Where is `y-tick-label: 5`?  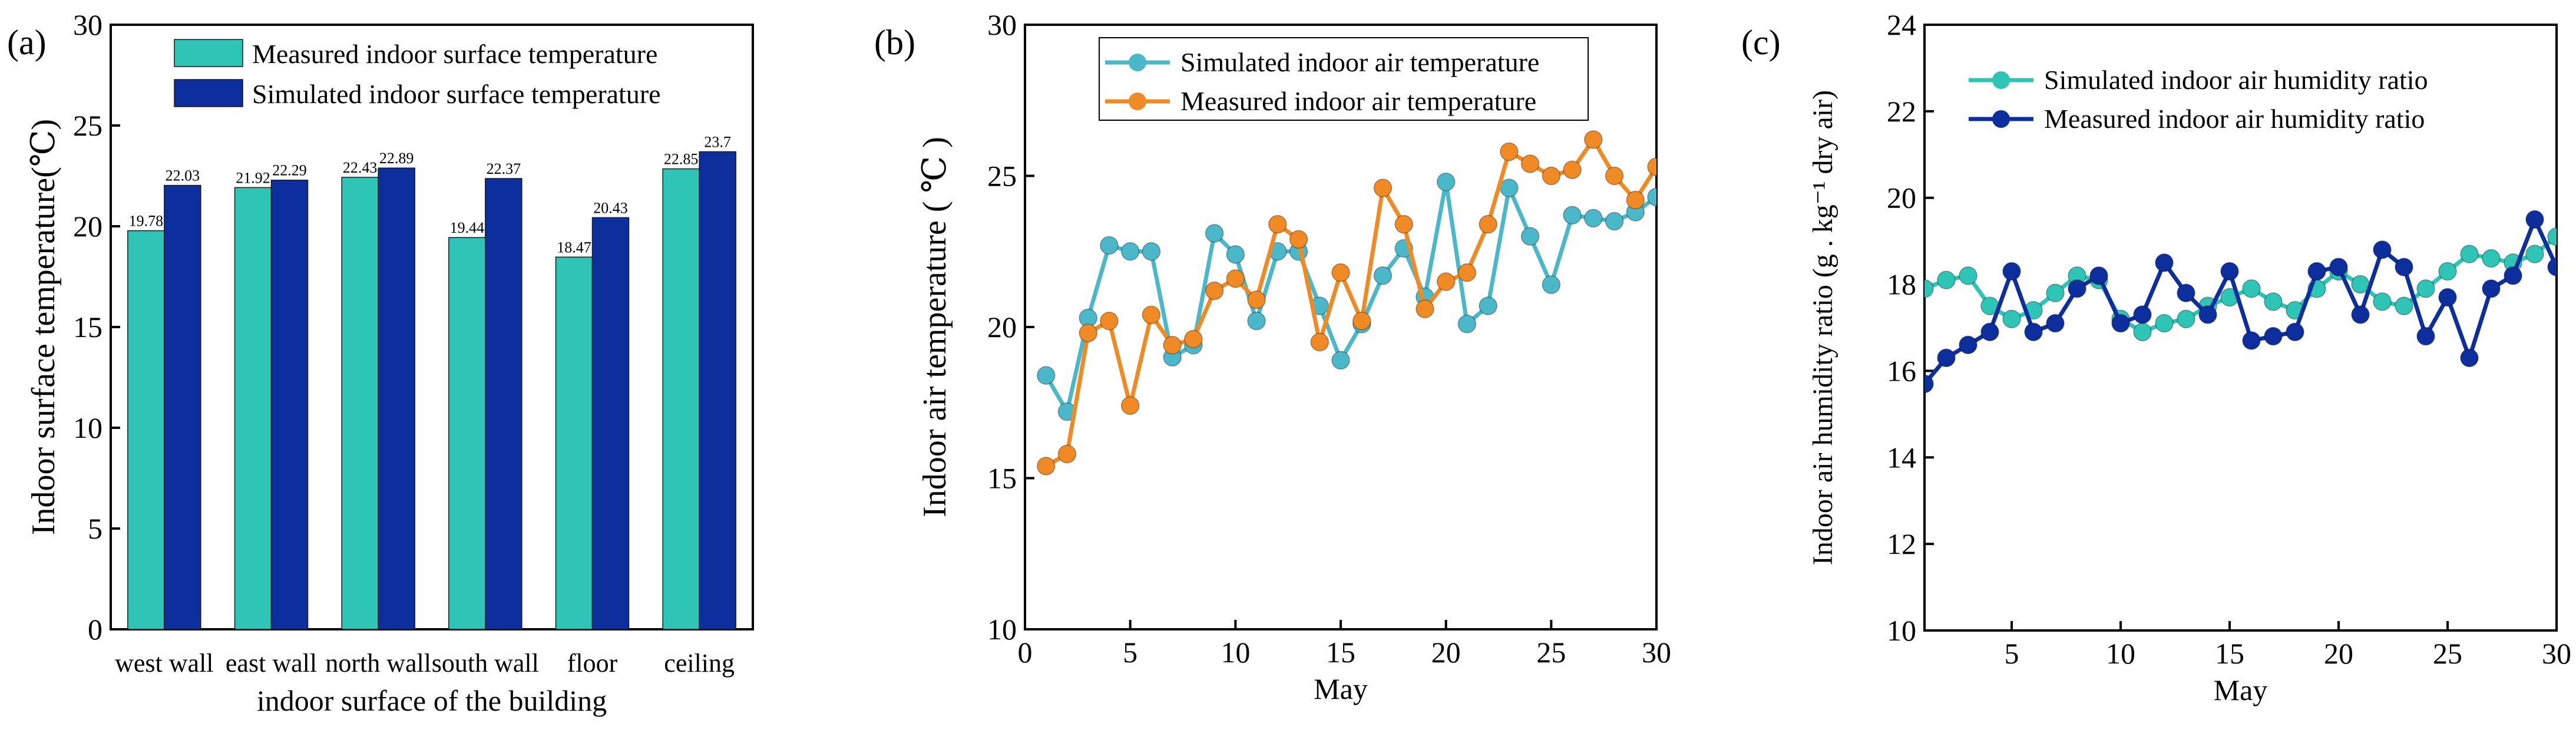 y-tick-label: 5 is located at coordinates (95, 528).